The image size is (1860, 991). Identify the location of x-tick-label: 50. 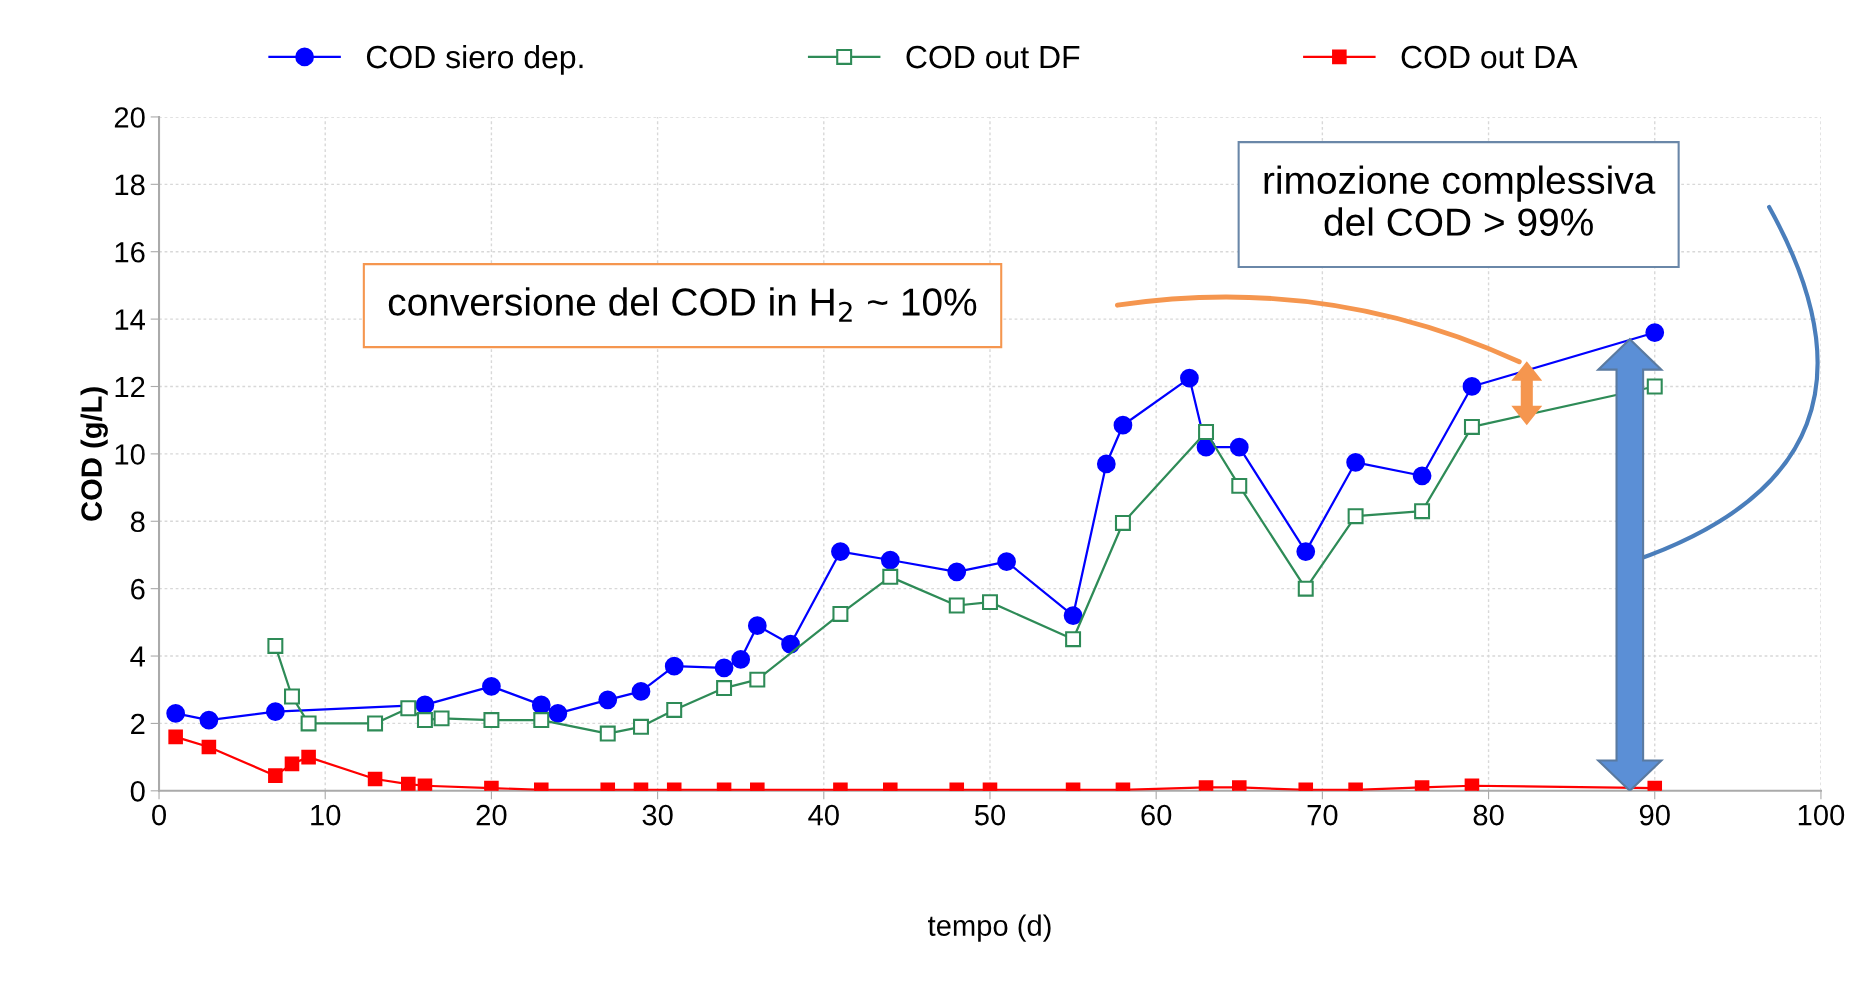
(990, 815).